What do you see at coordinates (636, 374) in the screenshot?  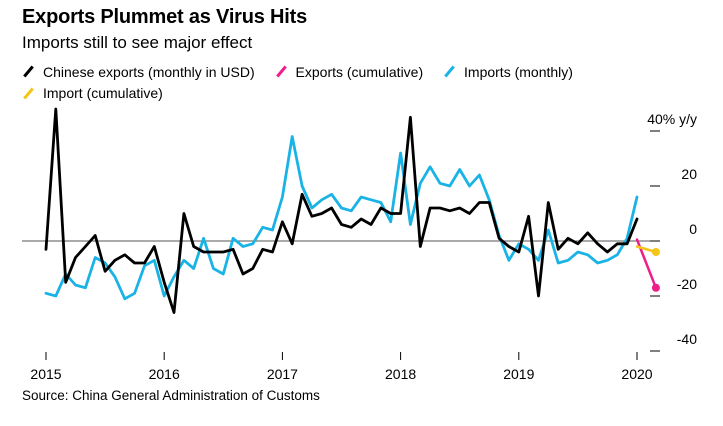 I see `x-tick-label: 2020` at bounding box center [636, 374].